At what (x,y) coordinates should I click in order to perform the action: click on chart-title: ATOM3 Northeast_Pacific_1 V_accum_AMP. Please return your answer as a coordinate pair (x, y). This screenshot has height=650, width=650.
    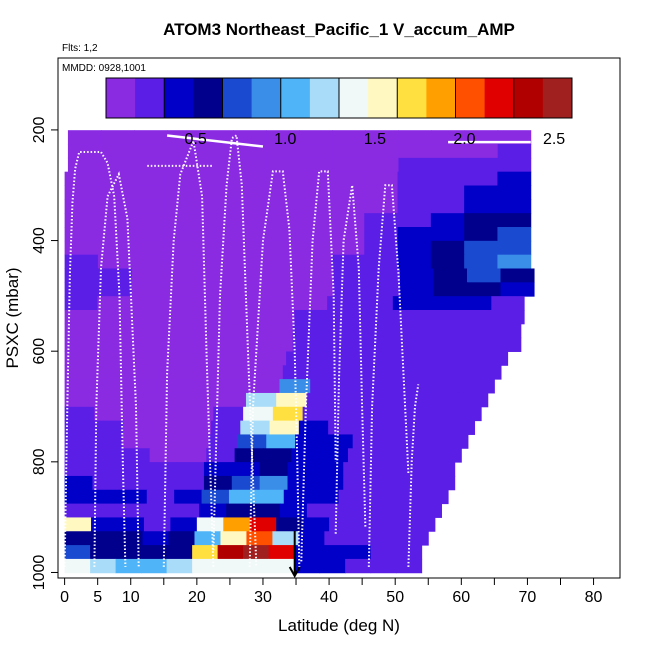
    Looking at the image, I should click on (339, 29).